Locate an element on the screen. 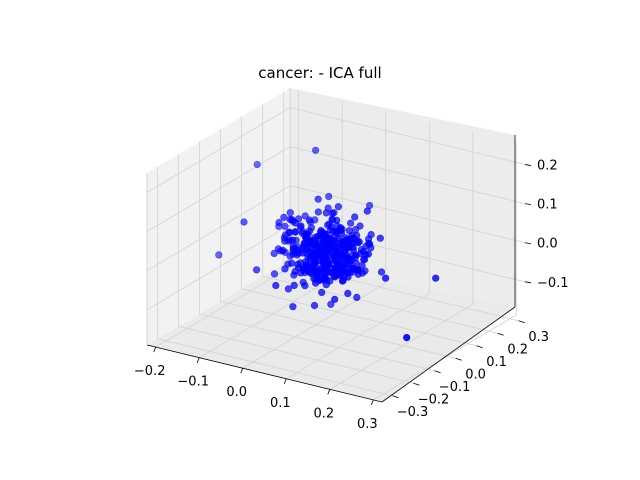 This screenshot has height=480, width=640. data-points is located at coordinates (327, 244).